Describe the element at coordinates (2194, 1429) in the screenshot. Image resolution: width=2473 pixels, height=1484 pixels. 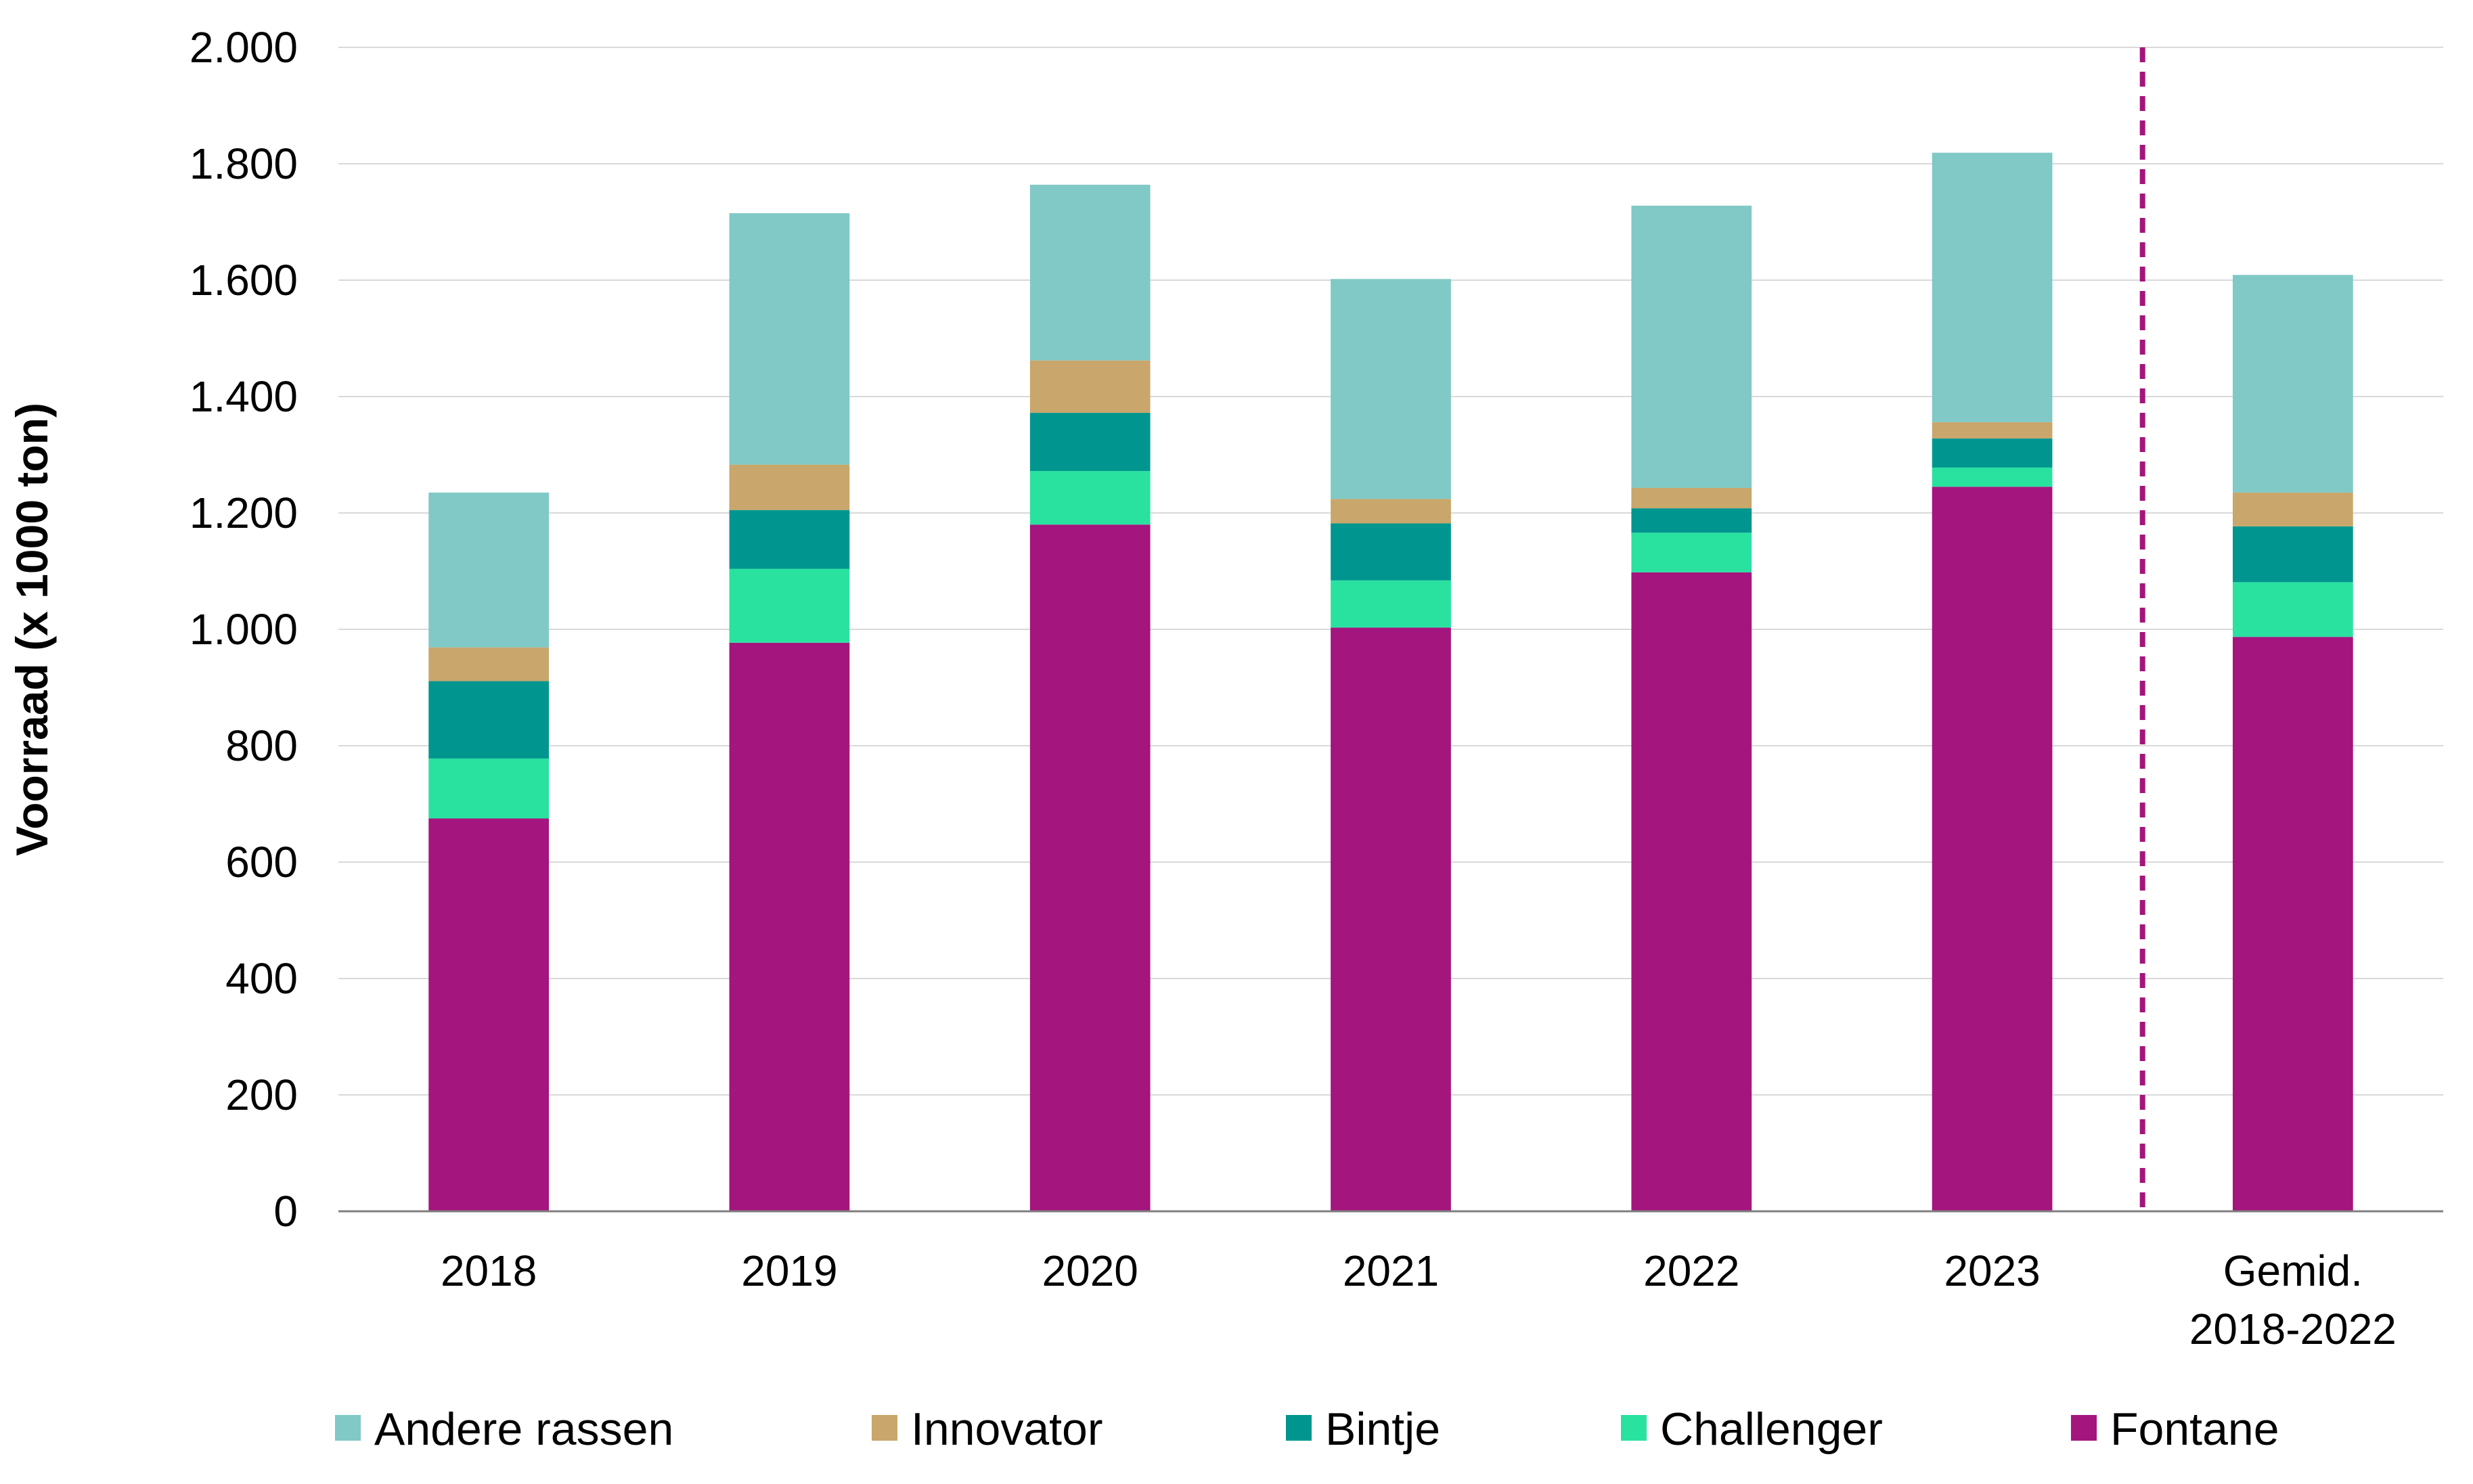
I see `legend-label-fontane: Fontane` at that location.